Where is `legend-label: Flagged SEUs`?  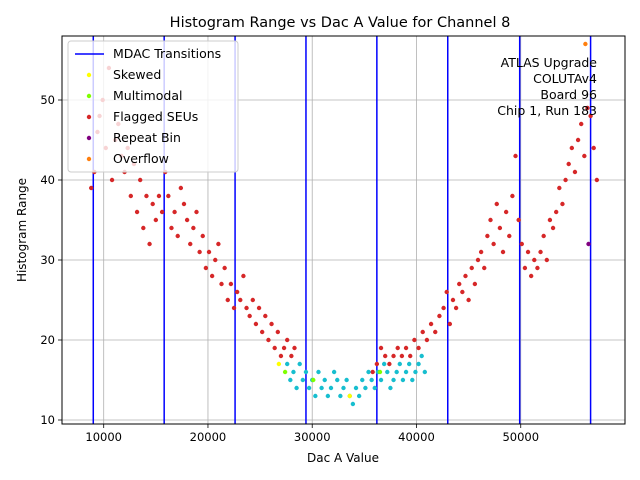
legend-label: Flagged SEUs is located at coordinates (155, 116).